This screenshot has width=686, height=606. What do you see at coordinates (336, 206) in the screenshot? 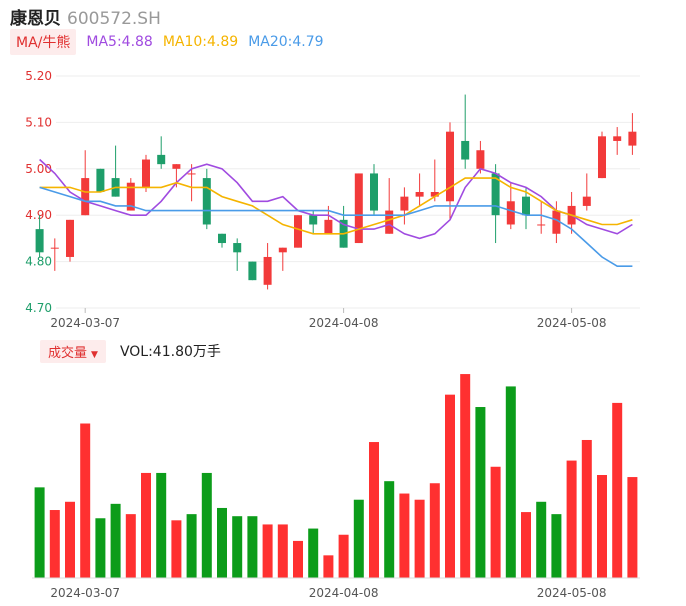
I see `ma10-line` at bounding box center [336, 206].